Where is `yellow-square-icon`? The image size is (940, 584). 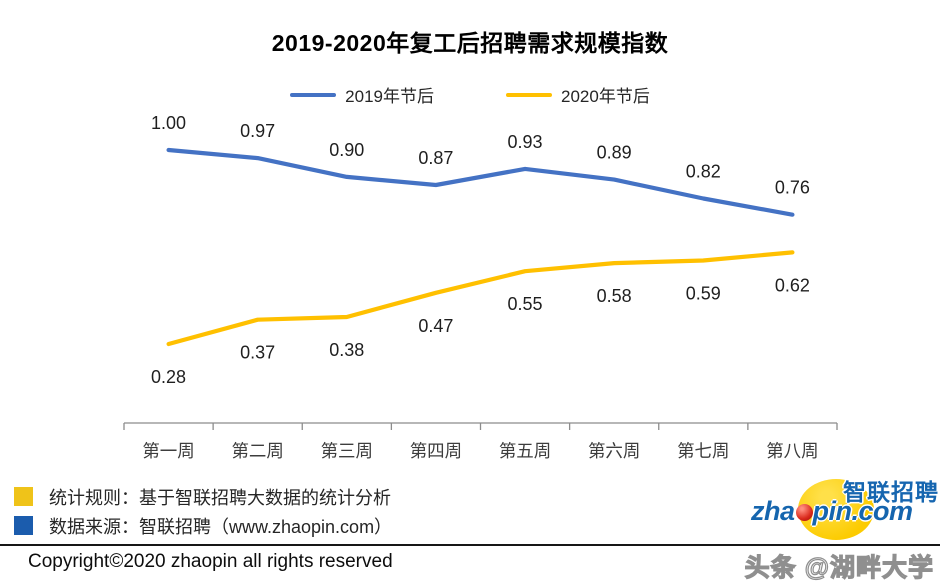 yellow-square-icon is located at coordinates (23, 496).